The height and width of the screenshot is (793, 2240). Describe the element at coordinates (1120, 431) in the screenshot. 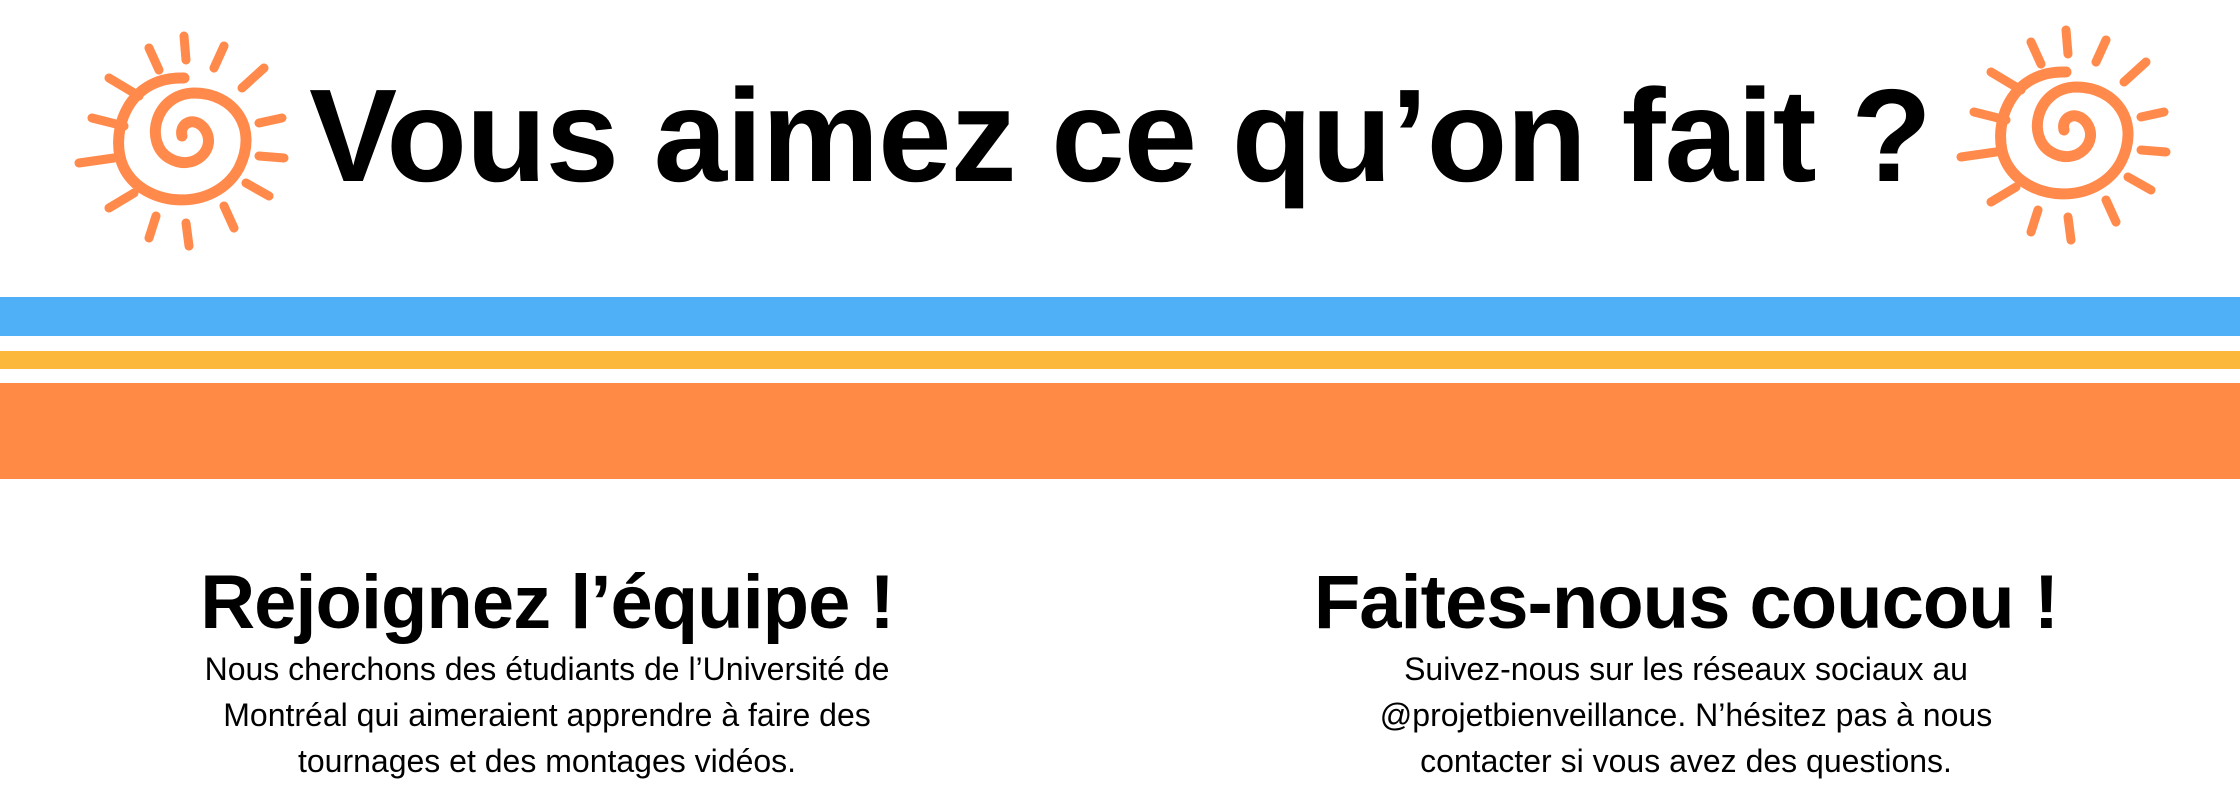

I see `orange-stripe` at that location.